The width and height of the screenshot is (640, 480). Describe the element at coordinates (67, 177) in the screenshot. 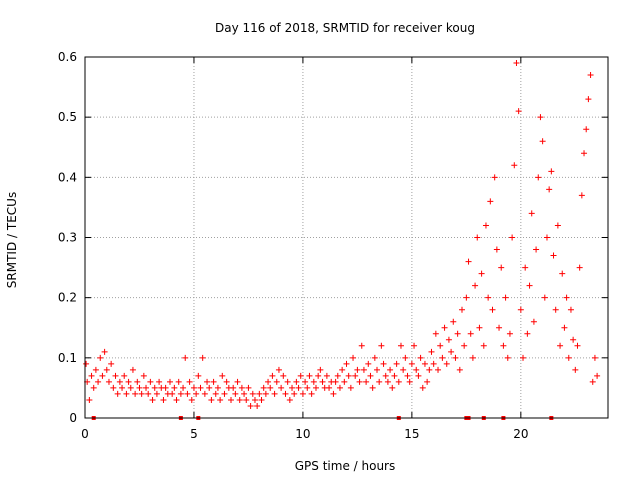

I see `y-tick-label: 0.4` at that location.